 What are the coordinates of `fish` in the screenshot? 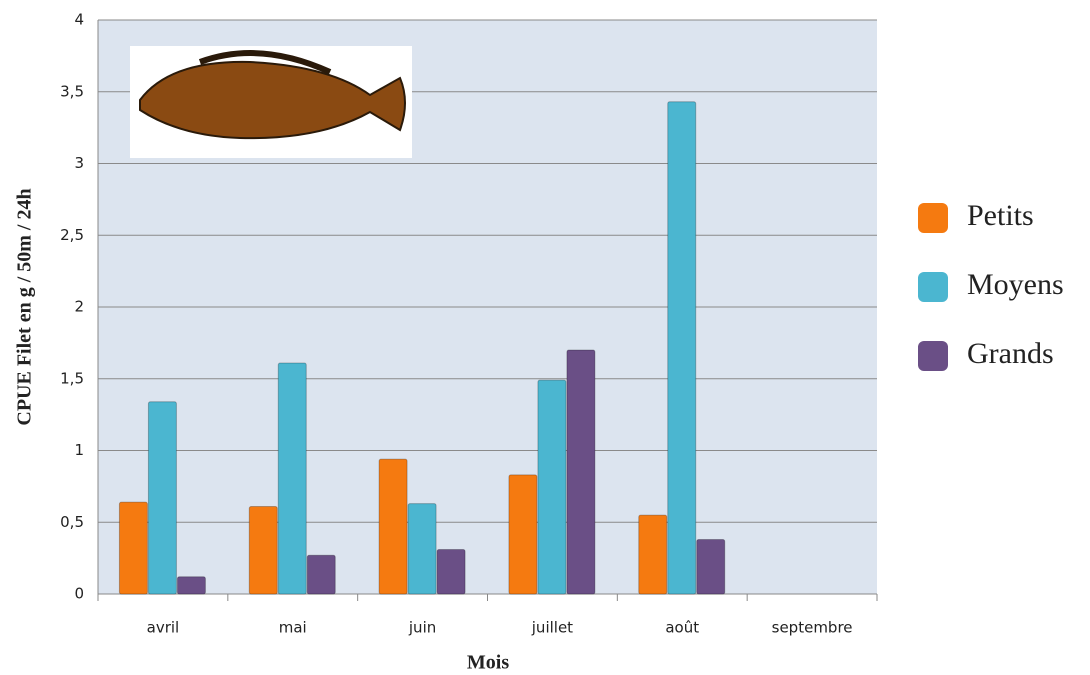 It's located at (272, 100).